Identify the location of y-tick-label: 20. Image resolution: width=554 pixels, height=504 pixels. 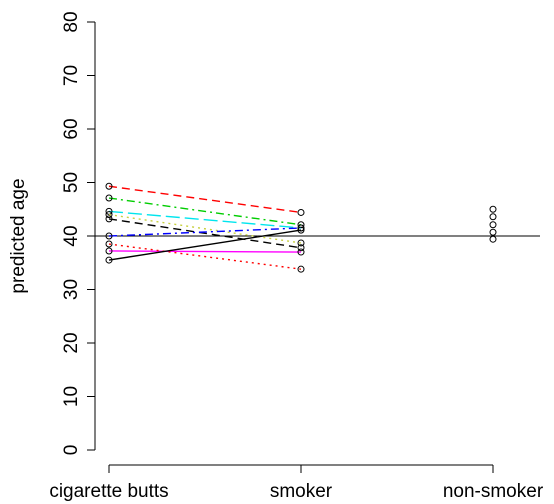
(71, 342).